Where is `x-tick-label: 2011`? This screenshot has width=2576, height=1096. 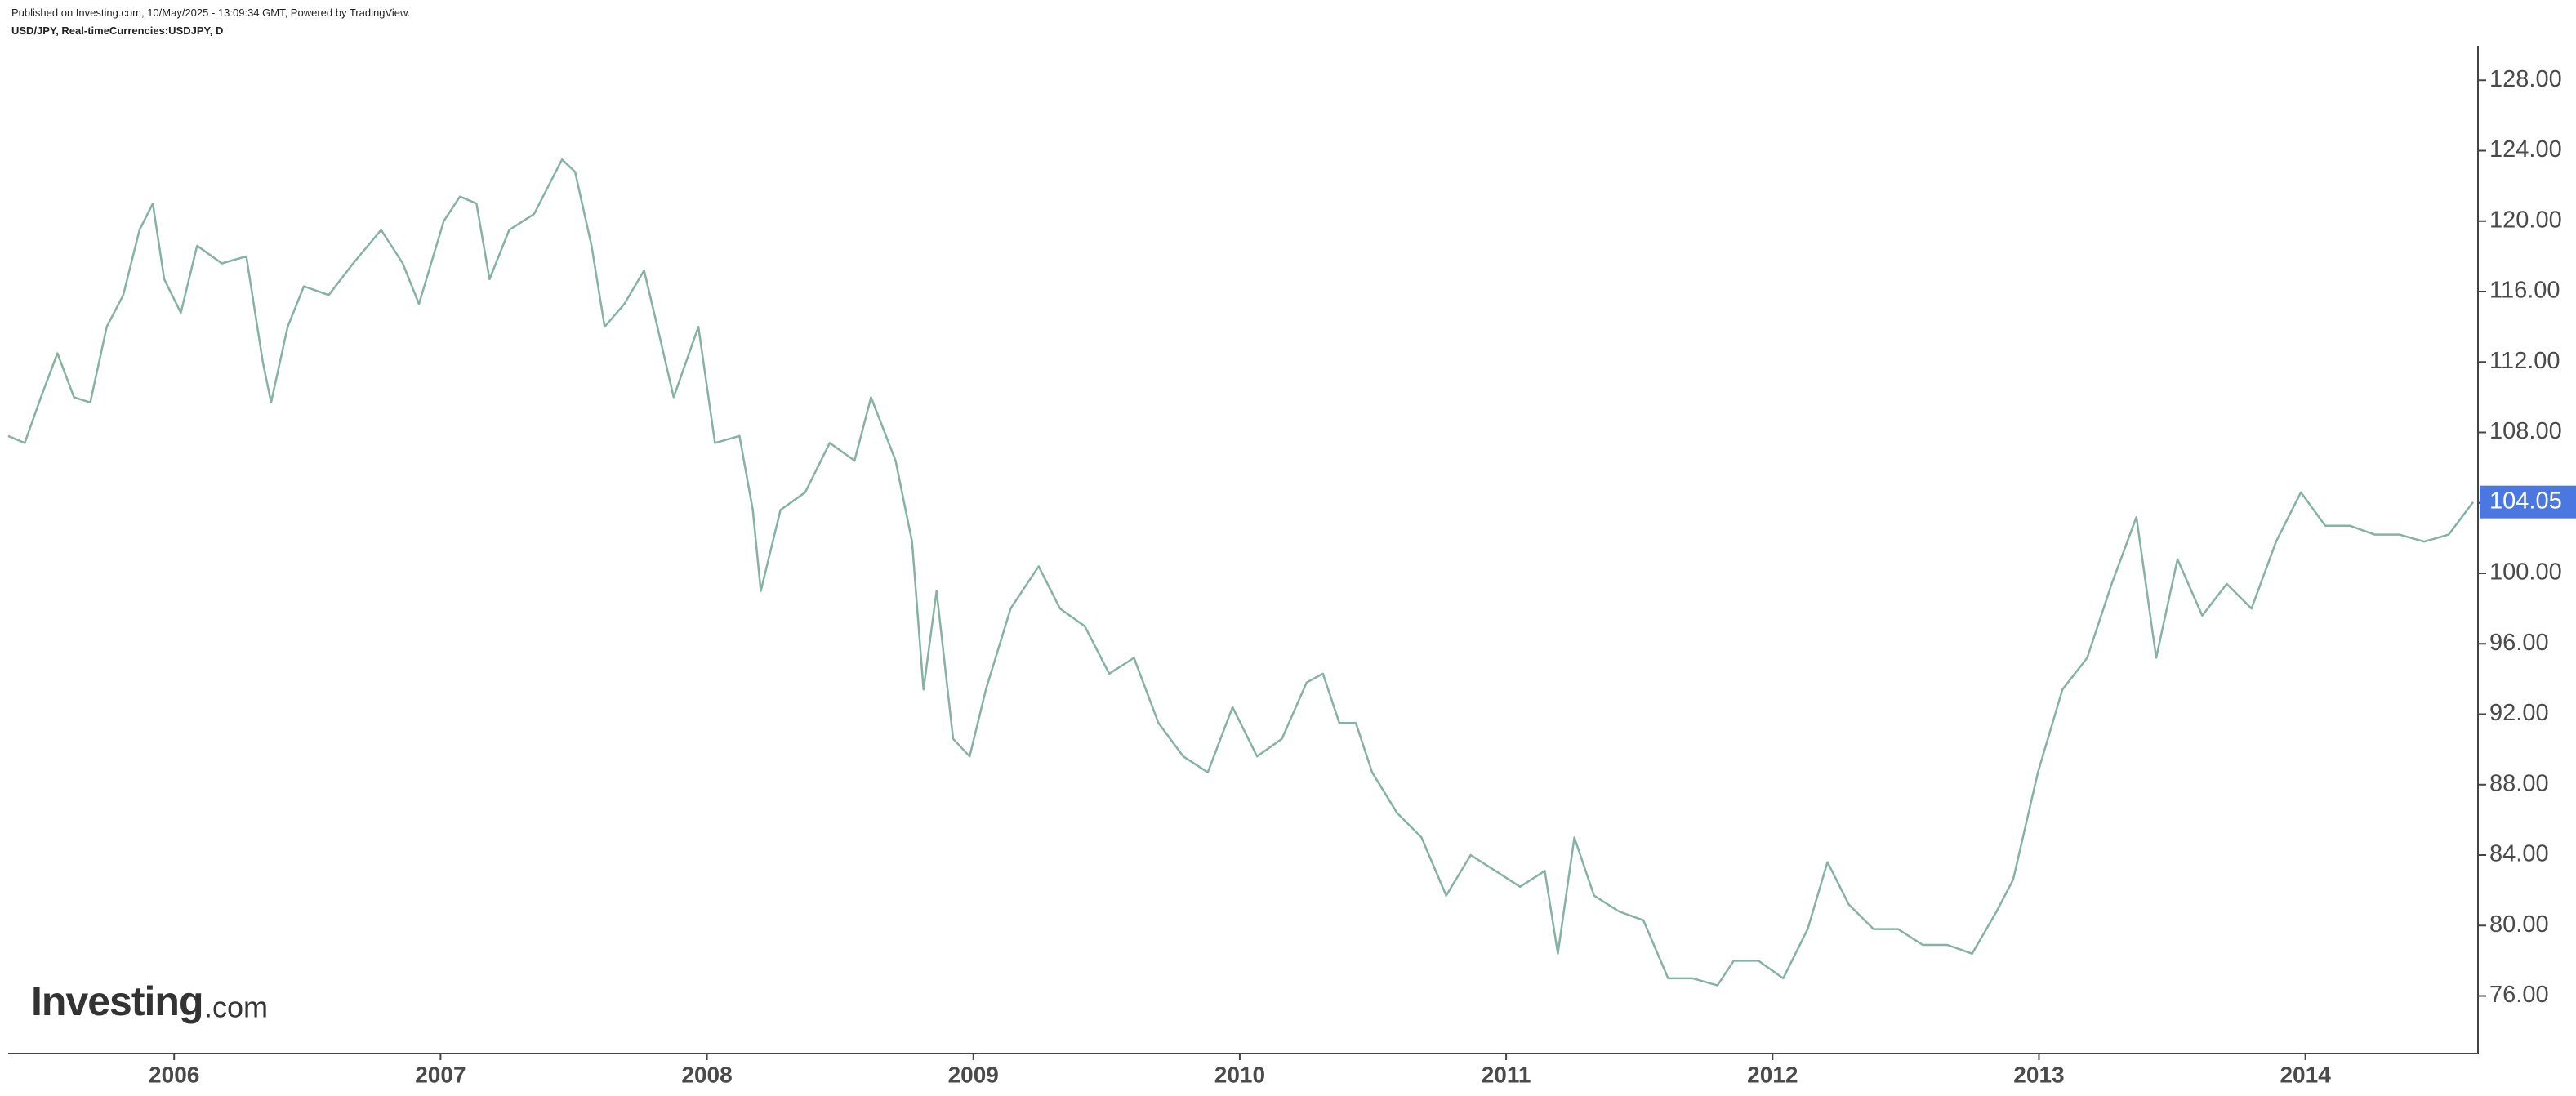 x-tick-label: 2011 is located at coordinates (1506, 1074).